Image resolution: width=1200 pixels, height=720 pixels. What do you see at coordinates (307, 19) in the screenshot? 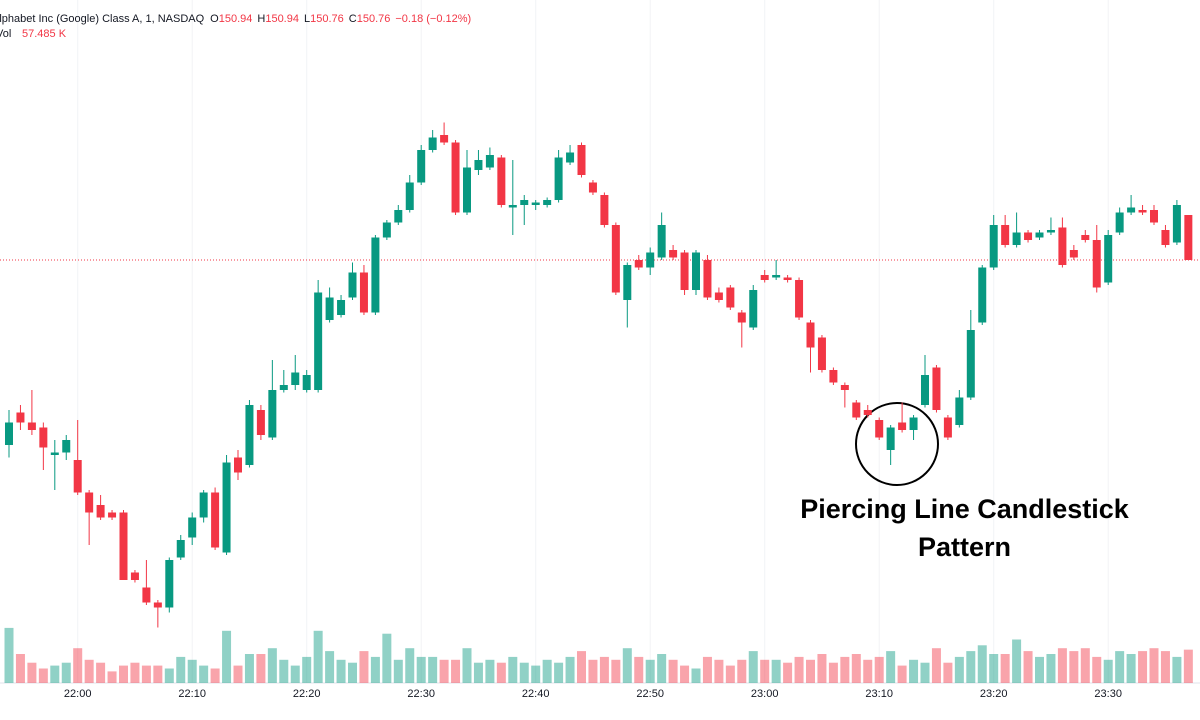
I see `ohlc-label: L` at bounding box center [307, 19].